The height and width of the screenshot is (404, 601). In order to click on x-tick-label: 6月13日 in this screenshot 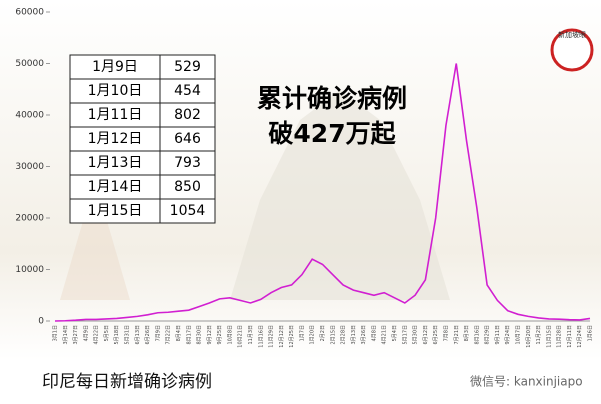, I will do `click(138, 335)`.